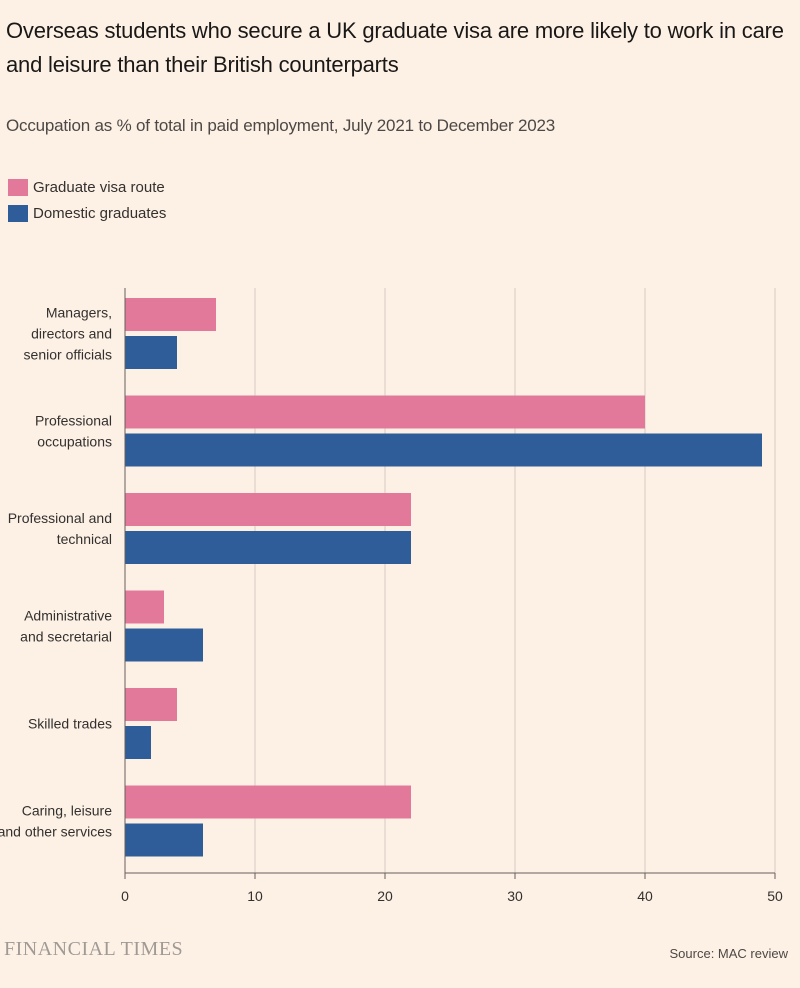 The height and width of the screenshot is (988, 800). Describe the element at coordinates (66, 637) in the screenshot. I see `category-label-3-1: and secretarial` at that location.